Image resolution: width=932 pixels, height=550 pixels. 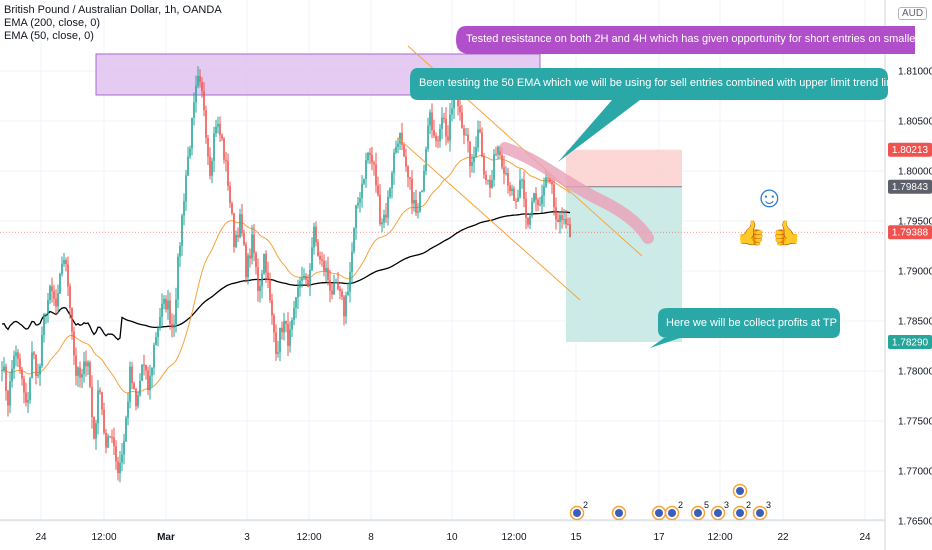 I want to click on price-tag-stop, so click(x=910, y=149).